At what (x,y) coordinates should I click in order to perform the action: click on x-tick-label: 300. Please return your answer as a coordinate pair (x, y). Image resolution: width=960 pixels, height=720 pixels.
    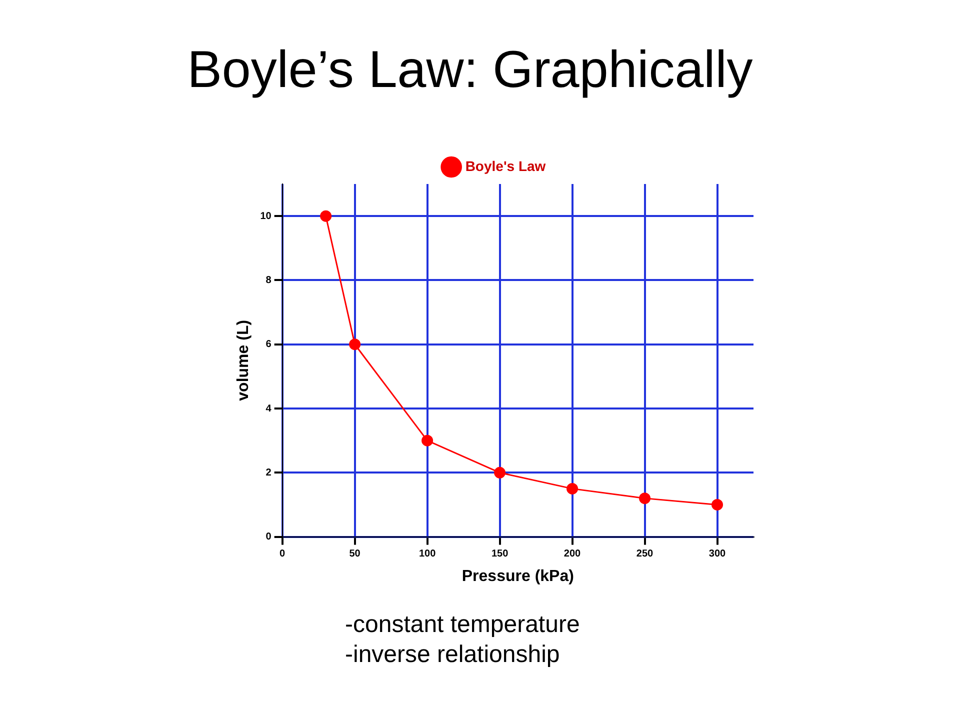
    Looking at the image, I should click on (717, 554).